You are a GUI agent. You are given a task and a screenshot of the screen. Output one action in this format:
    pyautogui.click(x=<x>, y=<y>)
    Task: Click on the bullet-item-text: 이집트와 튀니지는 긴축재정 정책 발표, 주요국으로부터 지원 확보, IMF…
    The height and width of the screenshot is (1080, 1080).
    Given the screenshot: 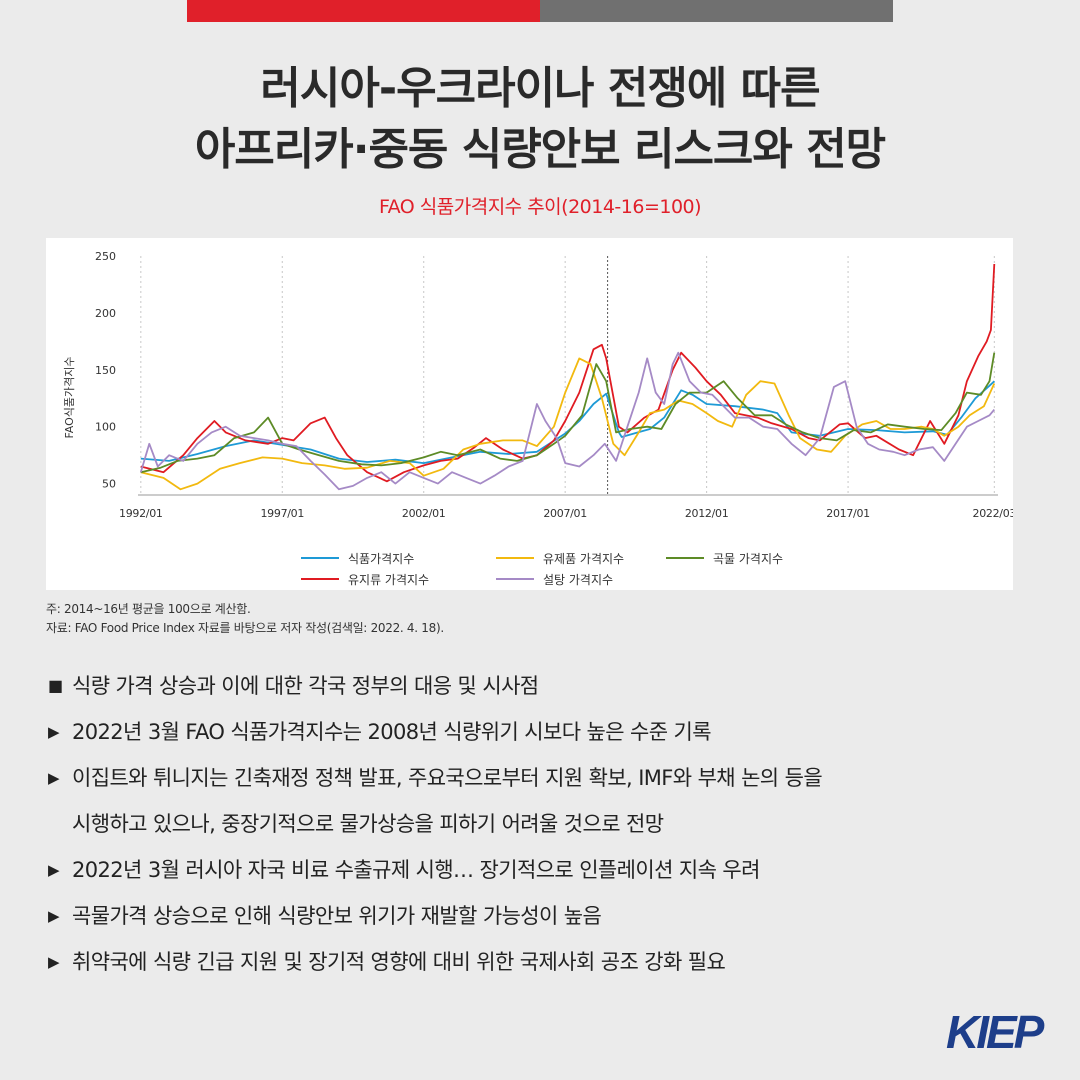 What is the action you would take?
    pyautogui.click(x=447, y=778)
    